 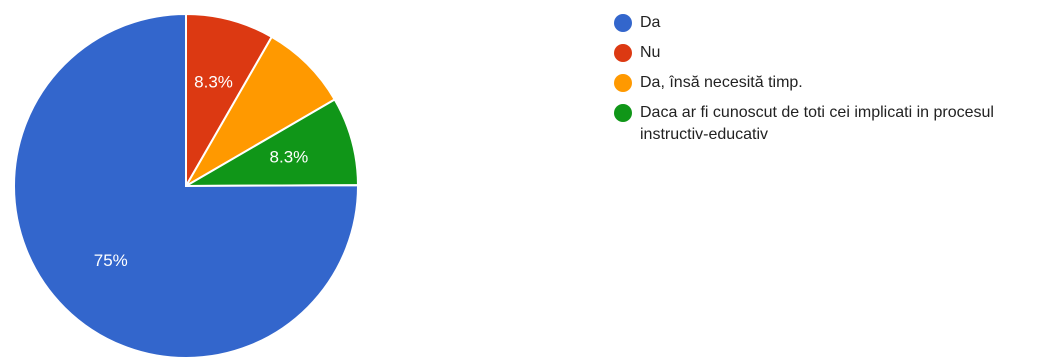 I want to click on legend-label-da: Da, so click(x=650, y=22).